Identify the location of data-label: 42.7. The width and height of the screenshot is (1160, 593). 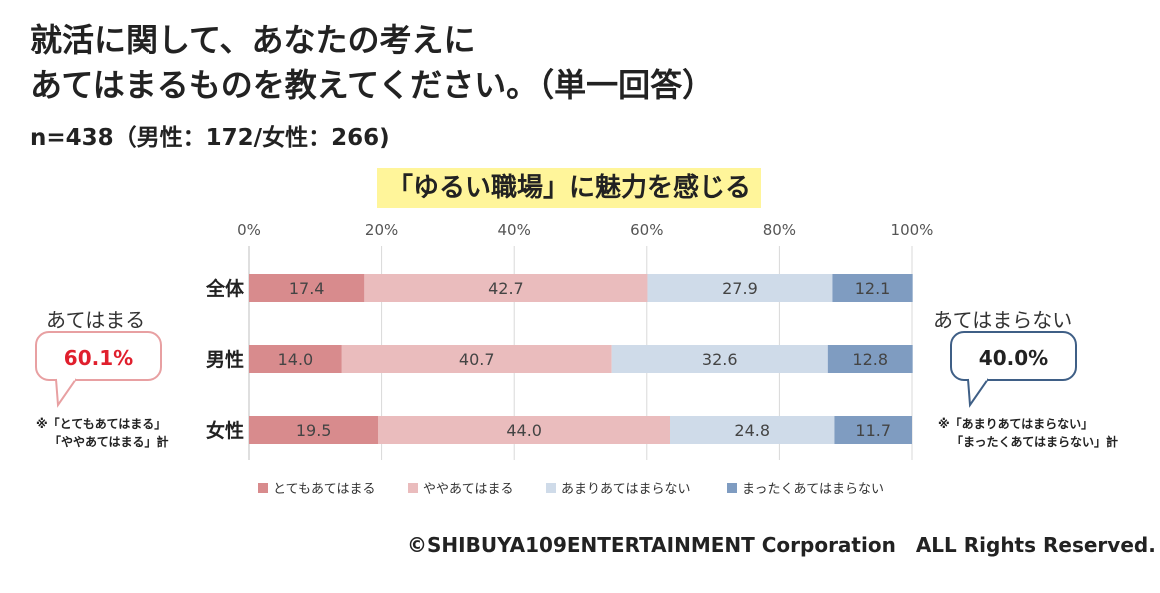
(506, 288).